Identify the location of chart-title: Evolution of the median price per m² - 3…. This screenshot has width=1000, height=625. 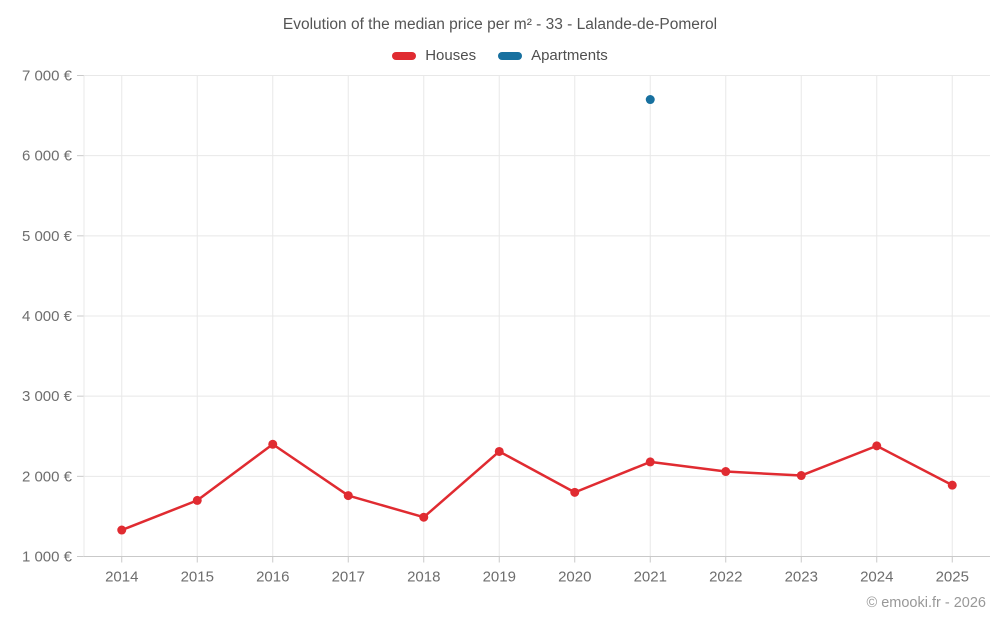
(500, 24).